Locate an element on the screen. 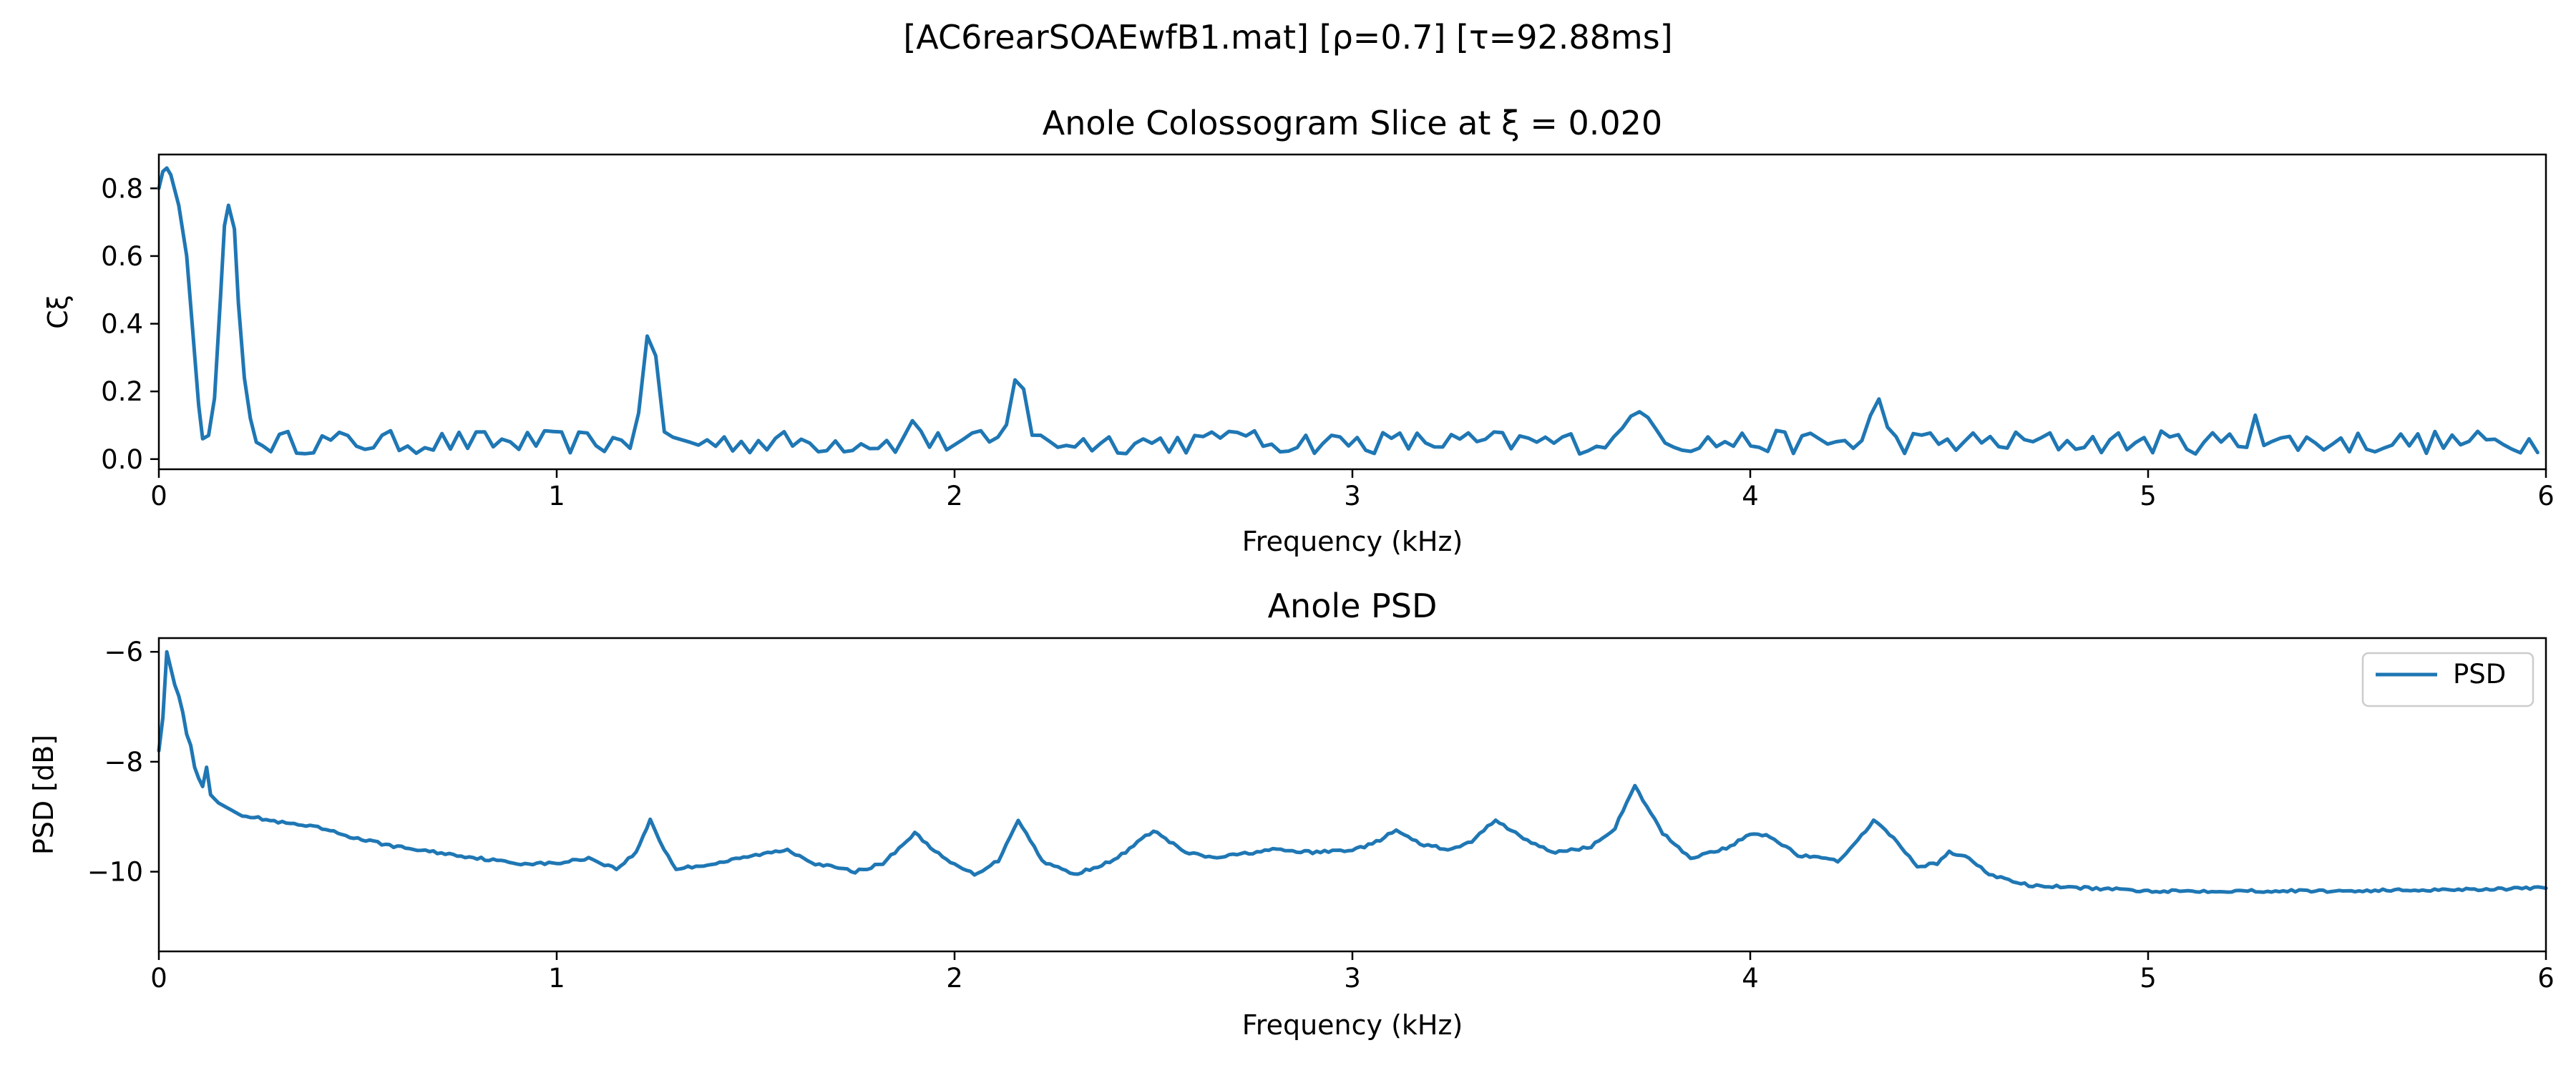  psd-xtick-label: 4 is located at coordinates (1750, 979).